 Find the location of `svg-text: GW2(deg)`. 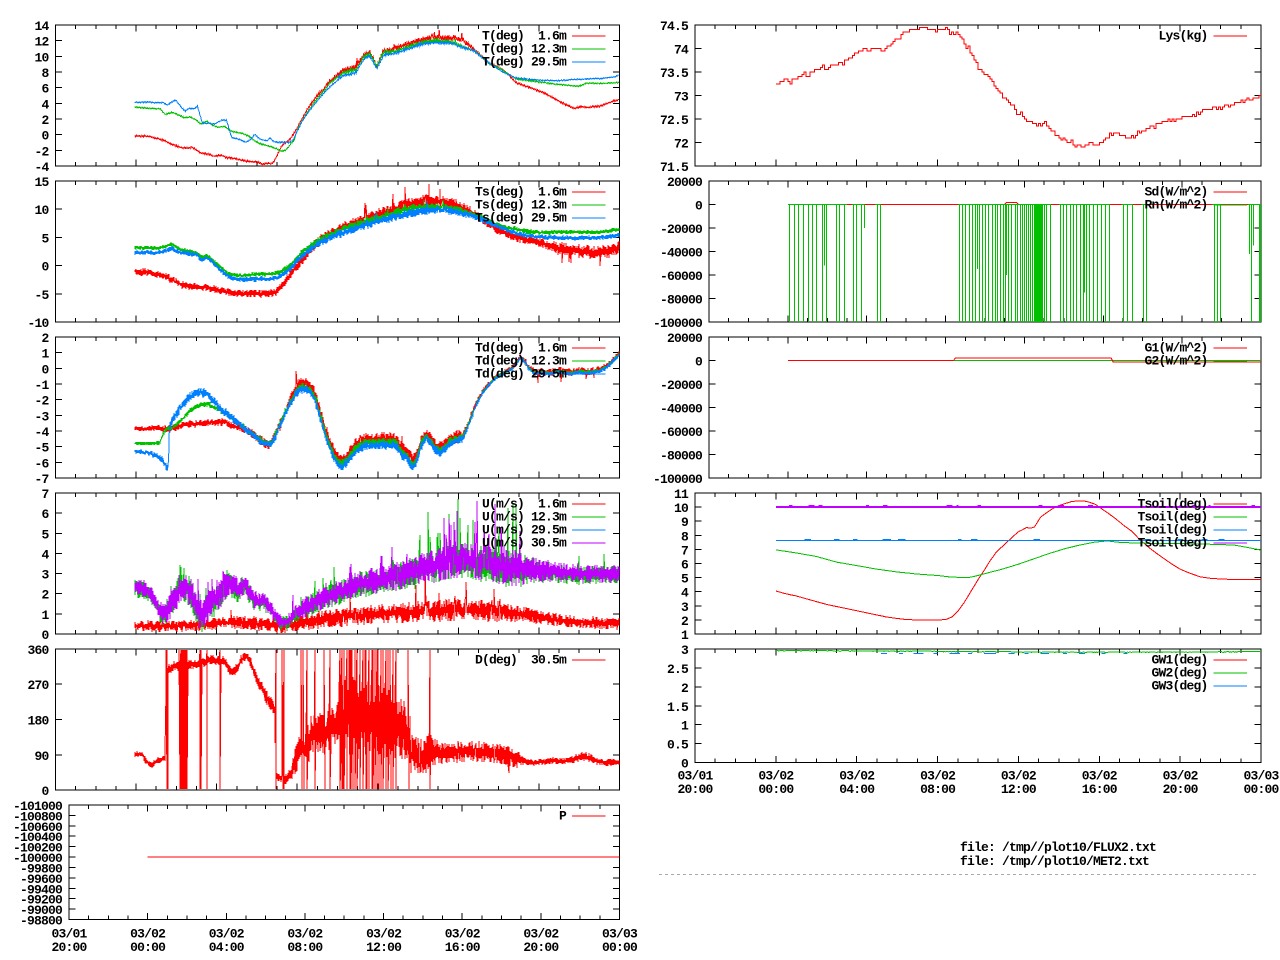

svg-text: GW2(deg) is located at coordinates (1179, 673).